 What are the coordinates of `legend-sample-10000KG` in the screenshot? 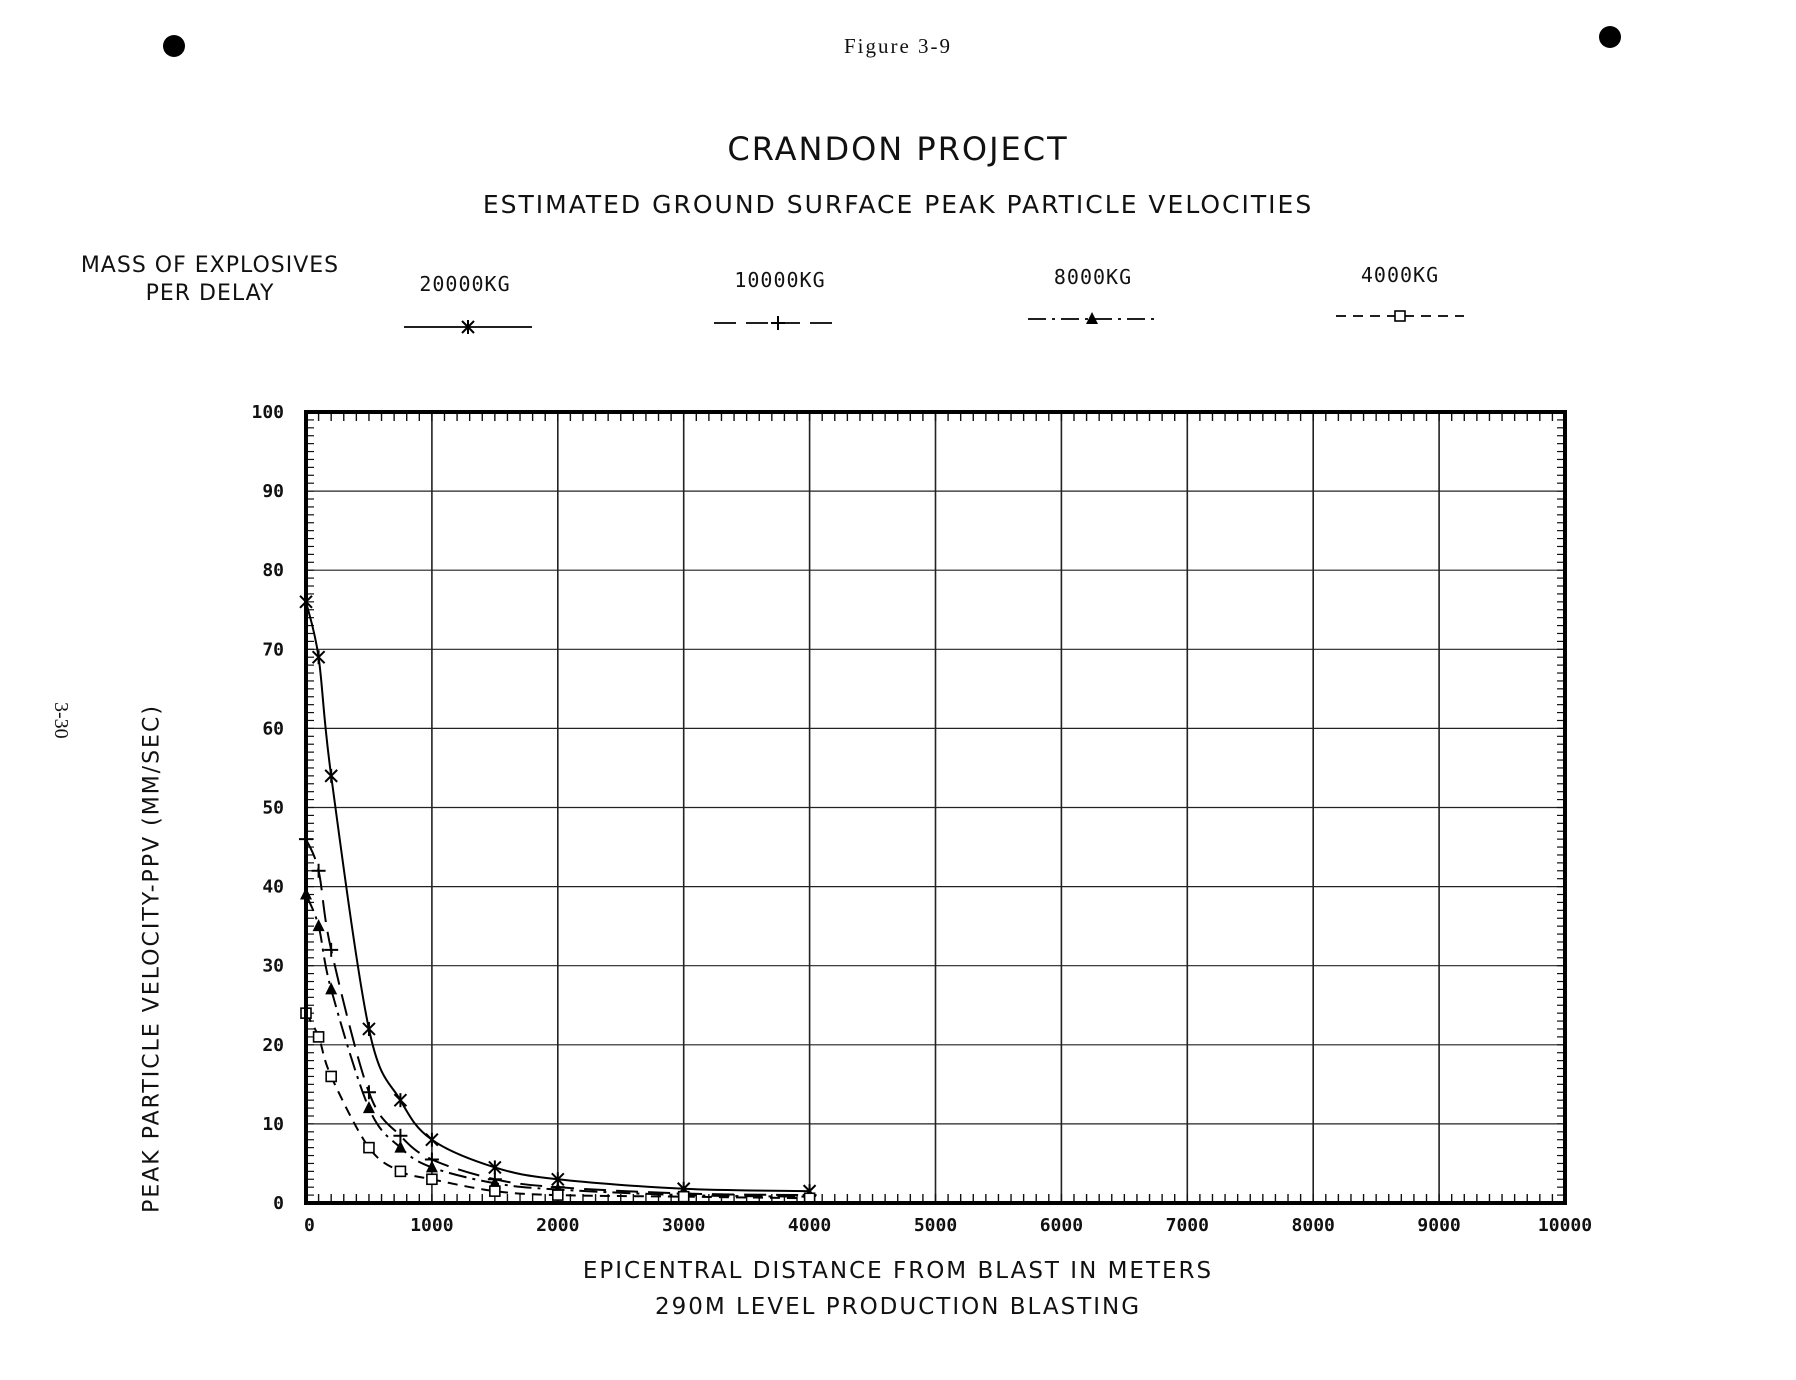 It's located at (778, 323).